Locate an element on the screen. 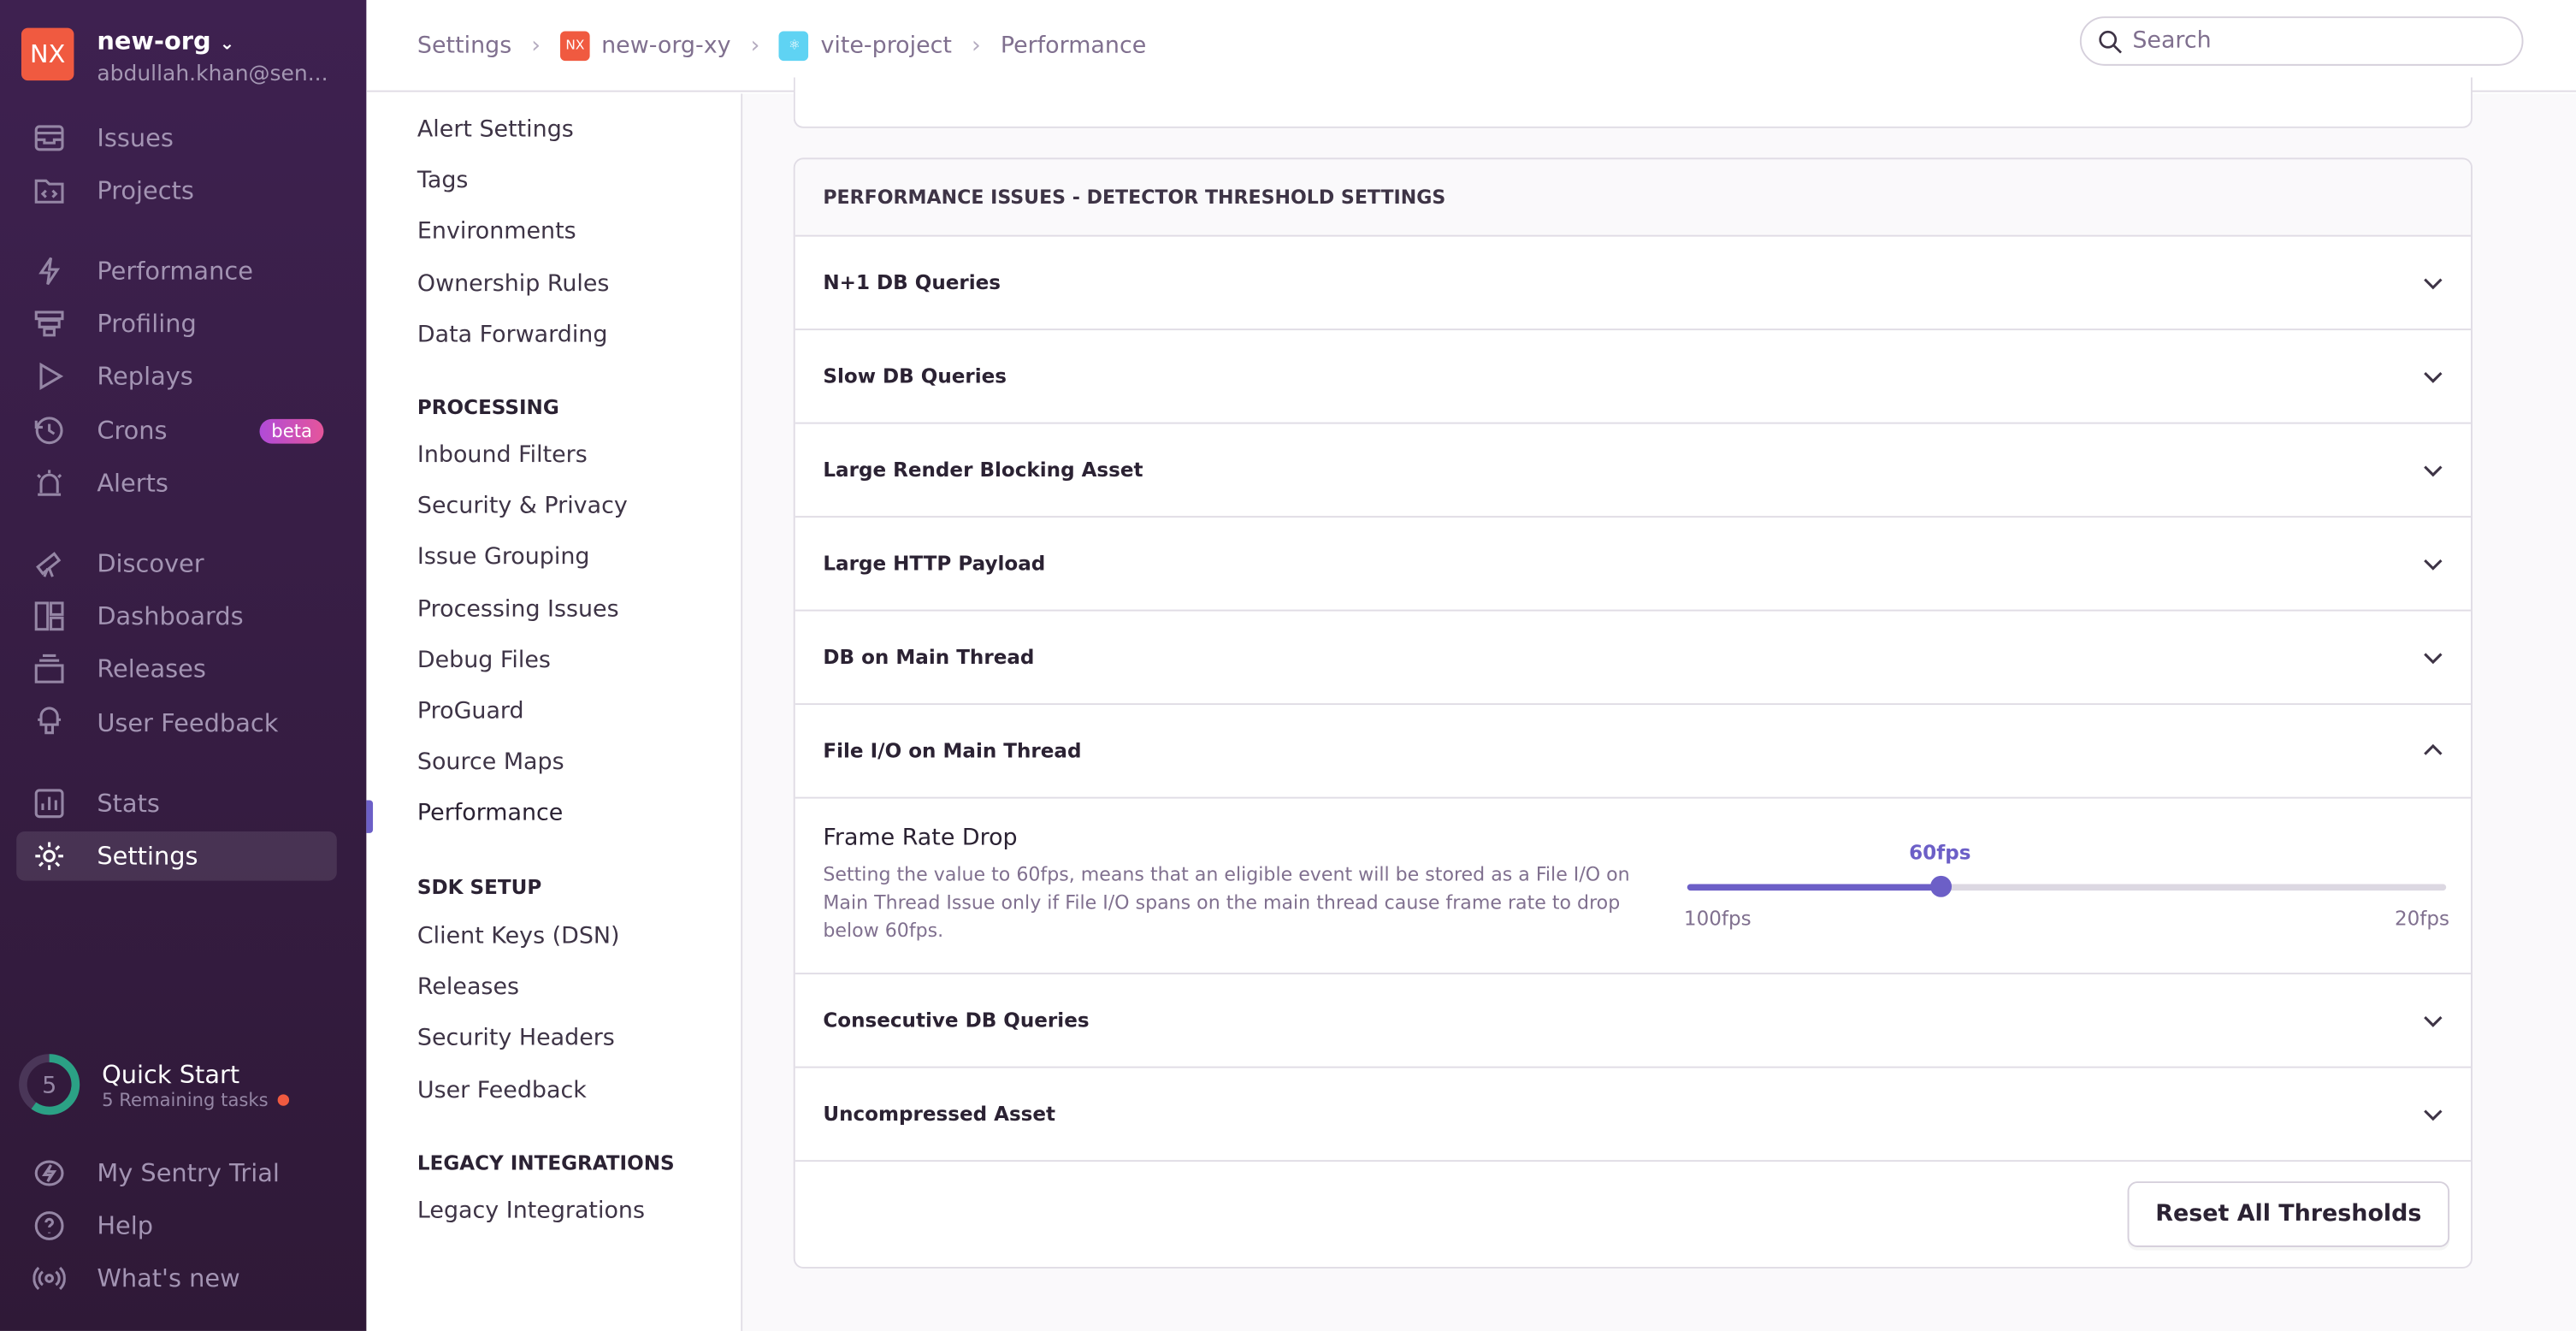  sidebar-item-releases: Releases is located at coordinates (176, 669).